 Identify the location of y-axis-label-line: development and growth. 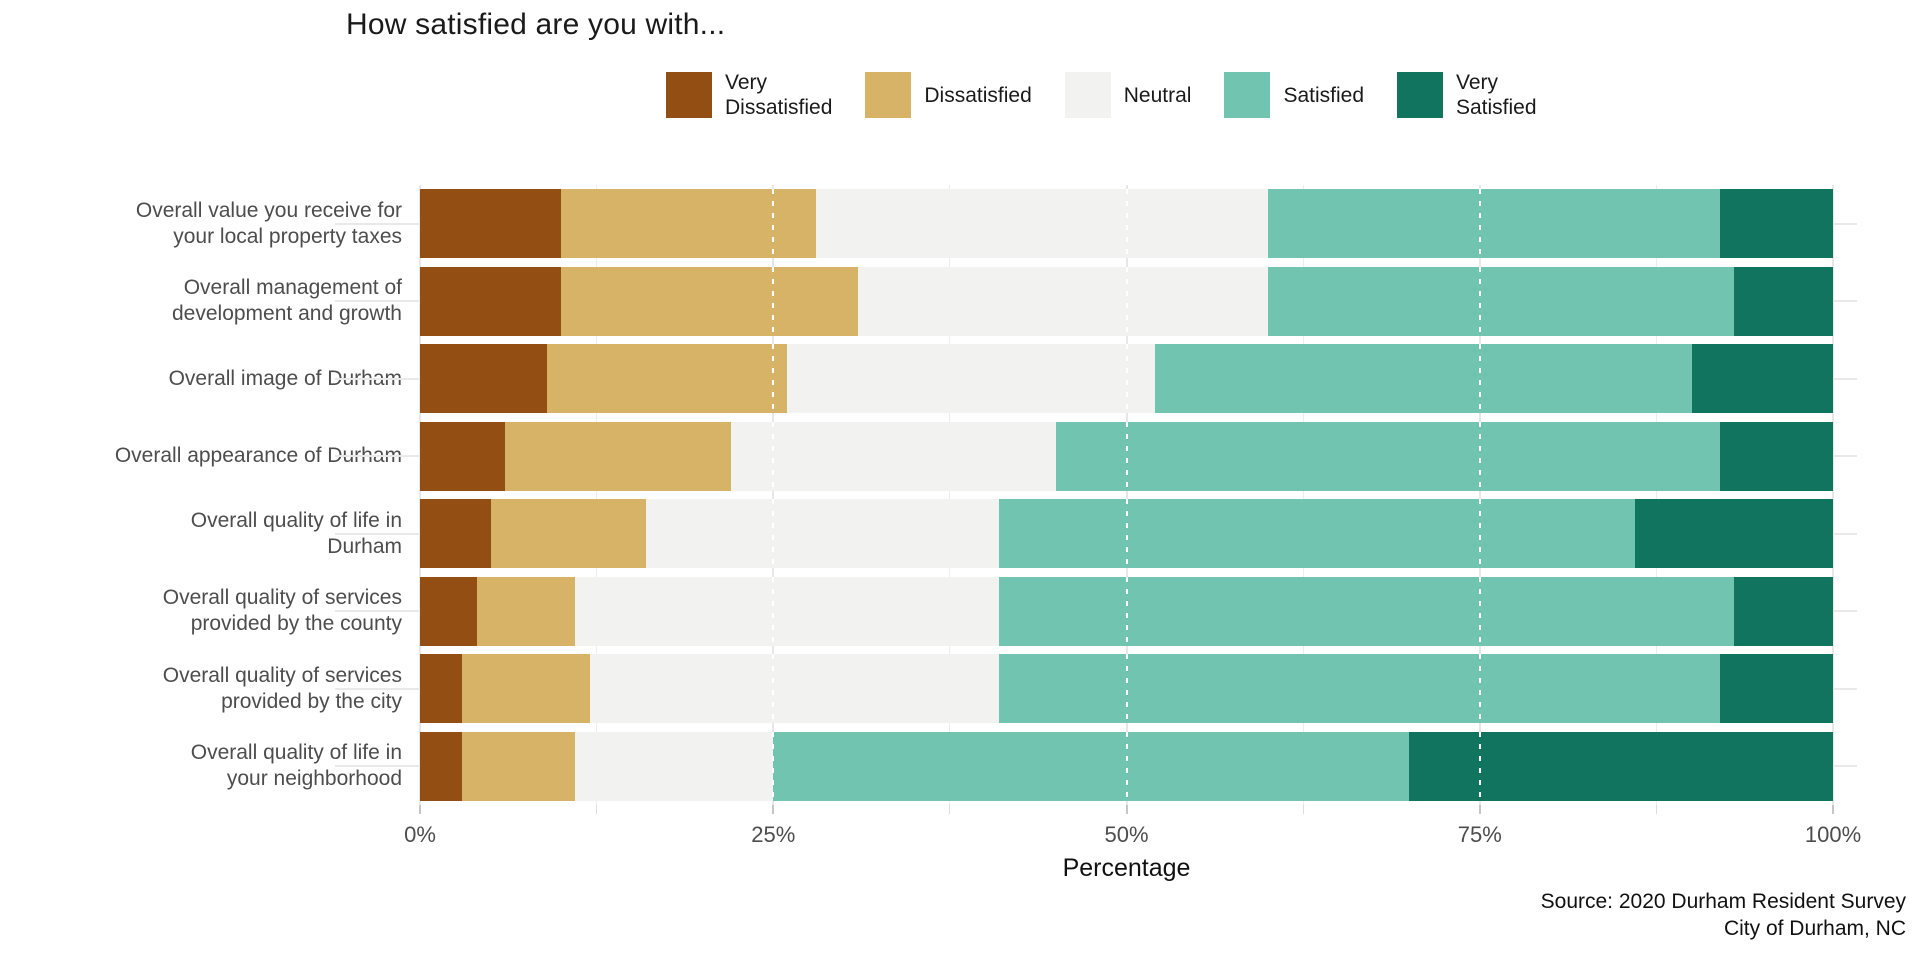
(287, 314).